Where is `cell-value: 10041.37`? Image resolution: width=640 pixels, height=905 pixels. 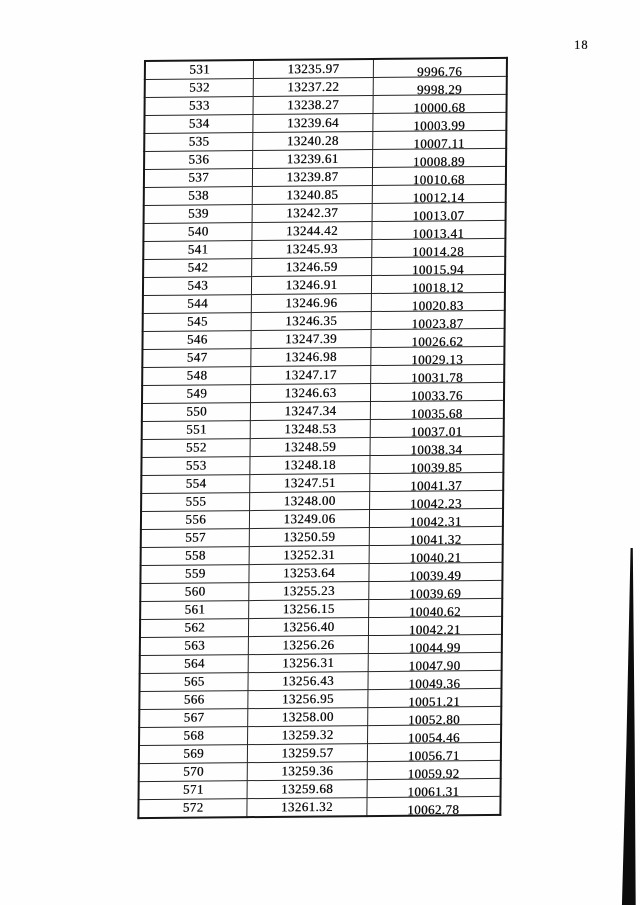 cell-value: 10041.37 is located at coordinates (436, 485).